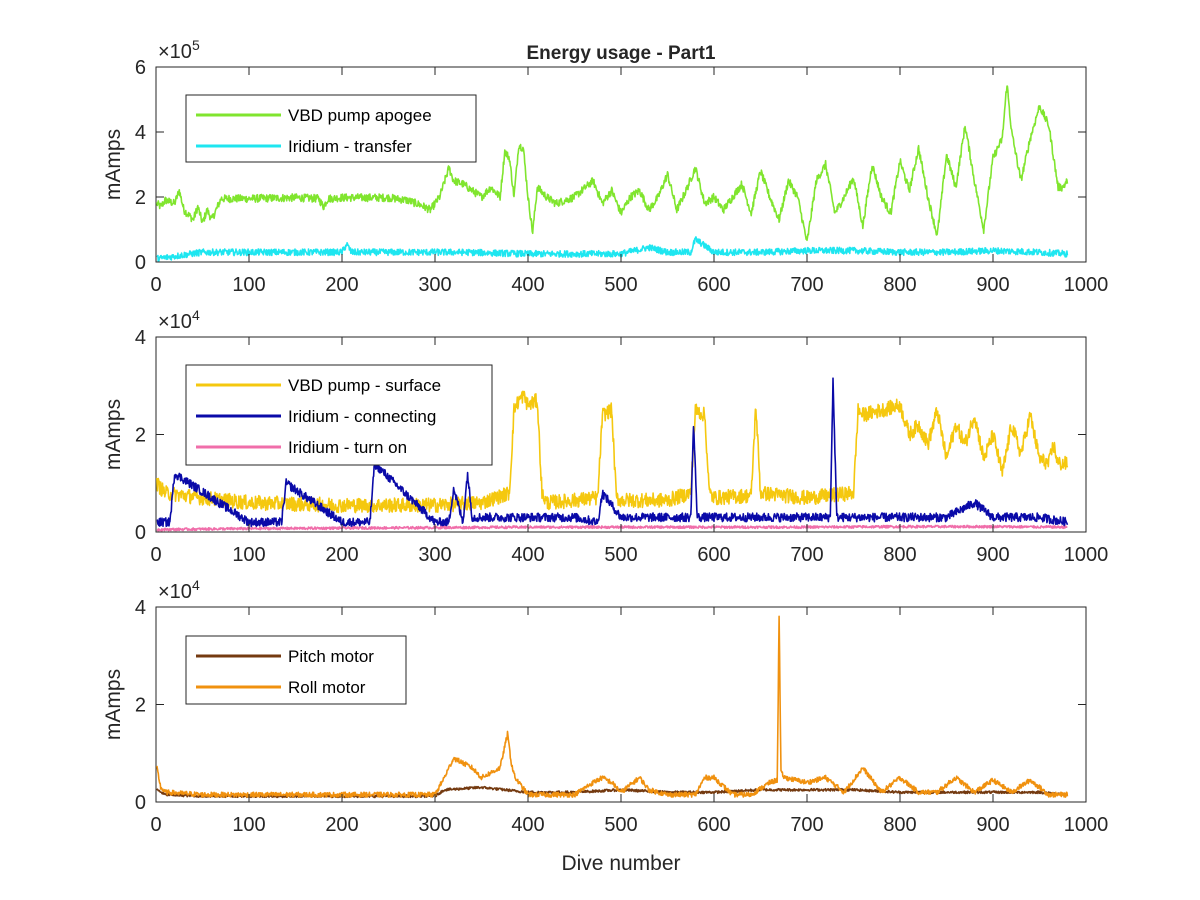 This screenshot has height=900, width=1200. I want to click on legend-label: Roll motor, so click(327, 687).